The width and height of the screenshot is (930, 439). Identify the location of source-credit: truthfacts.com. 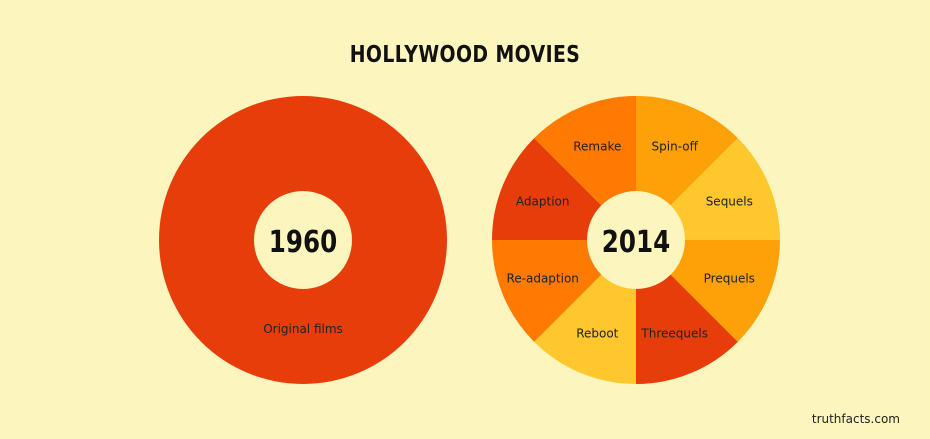
(855, 419).